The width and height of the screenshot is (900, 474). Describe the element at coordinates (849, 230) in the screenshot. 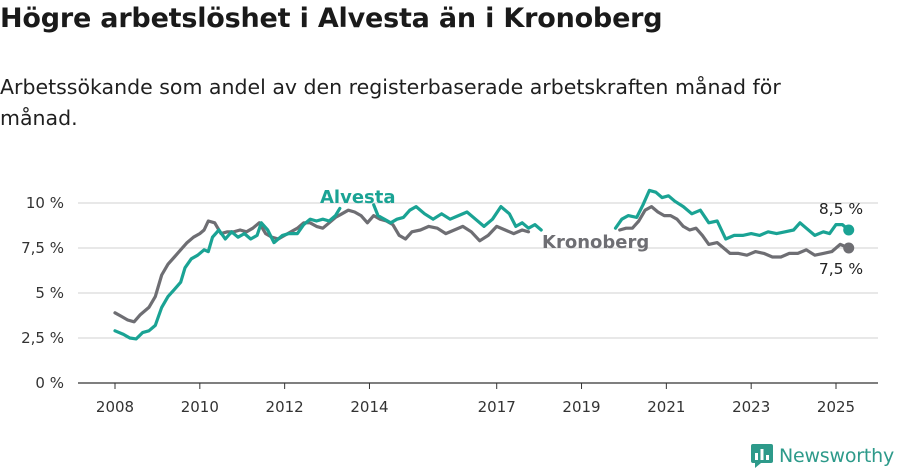

I see `alvesta-end-point` at that location.